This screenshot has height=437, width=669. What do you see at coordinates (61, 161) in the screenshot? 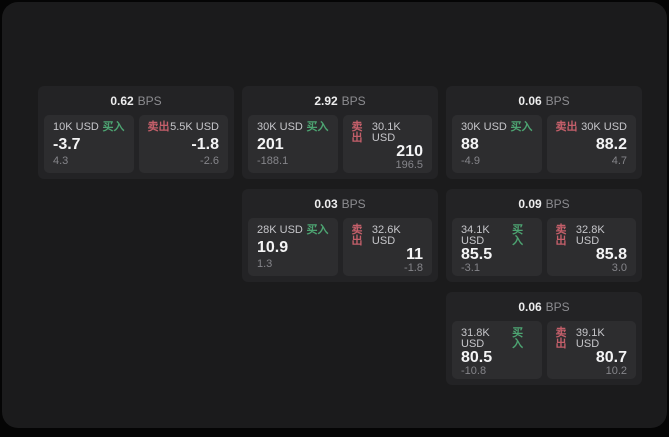
I see `buy-delta: 4.3` at bounding box center [61, 161].